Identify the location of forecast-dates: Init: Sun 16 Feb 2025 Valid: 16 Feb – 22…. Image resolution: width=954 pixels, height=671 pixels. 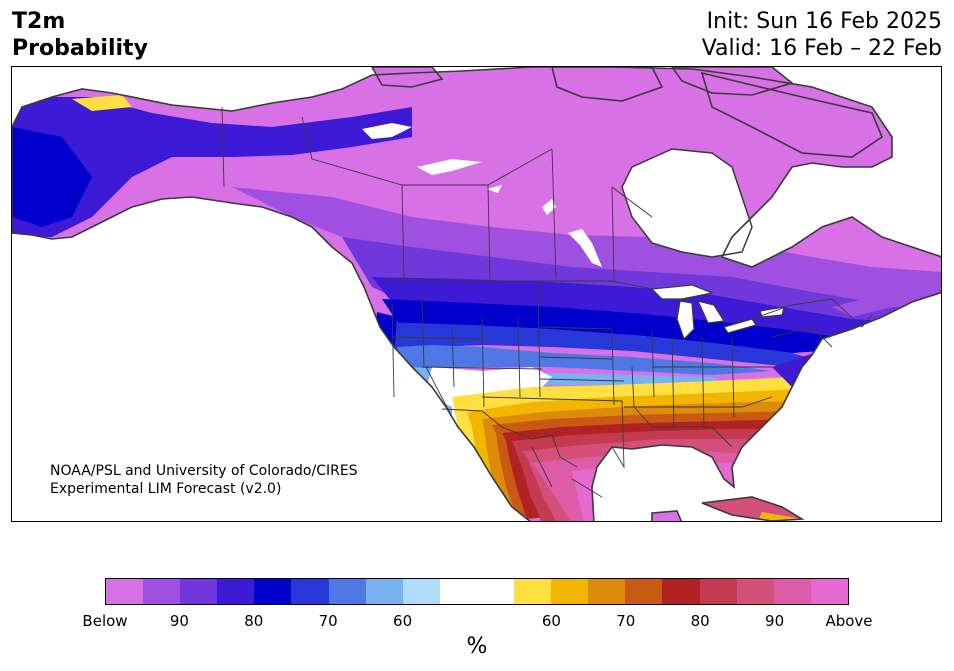
(822, 35).